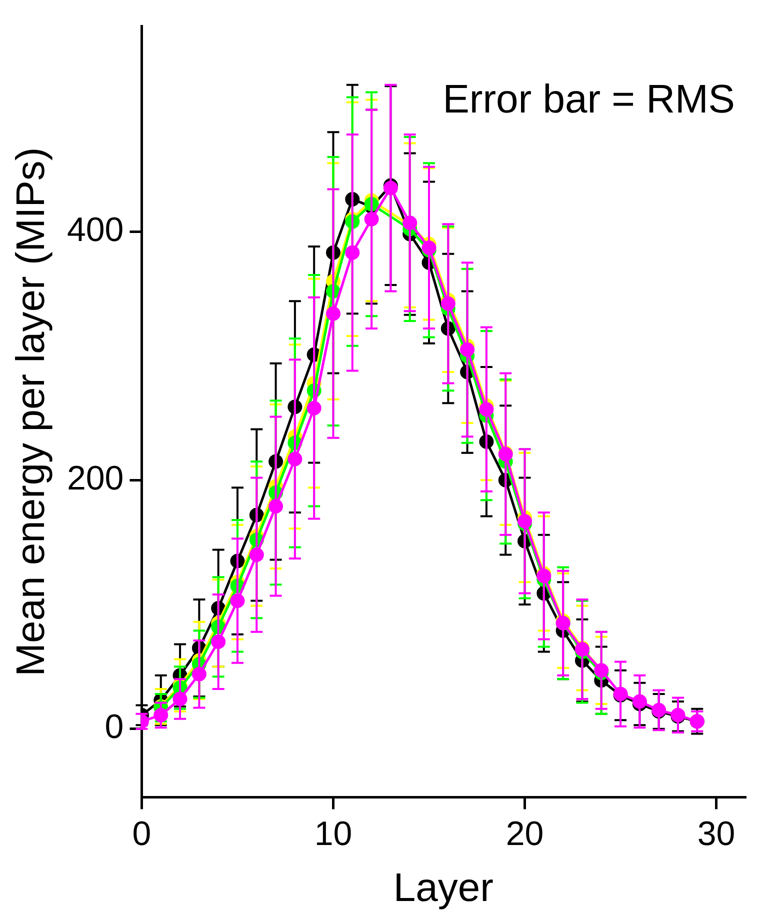  What do you see at coordinates (443, 888) in the screenshot?
I see `x-axis-title: Layer` at bounding box center [443, 888].